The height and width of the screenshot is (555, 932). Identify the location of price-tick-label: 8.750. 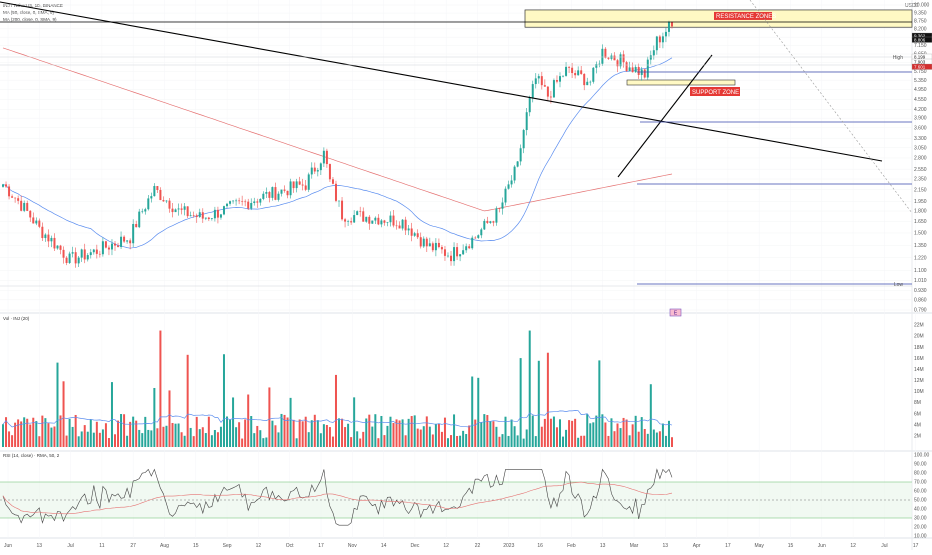
(920, 22).